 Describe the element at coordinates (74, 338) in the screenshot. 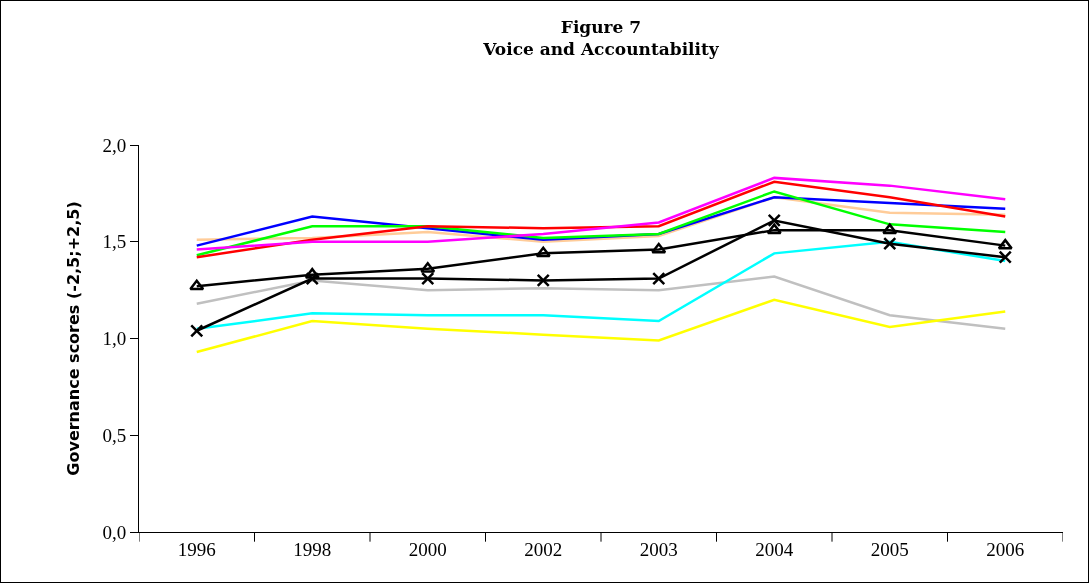

I see `y-axis-title: Governance scores (-2,5;+2,5)` at that location.